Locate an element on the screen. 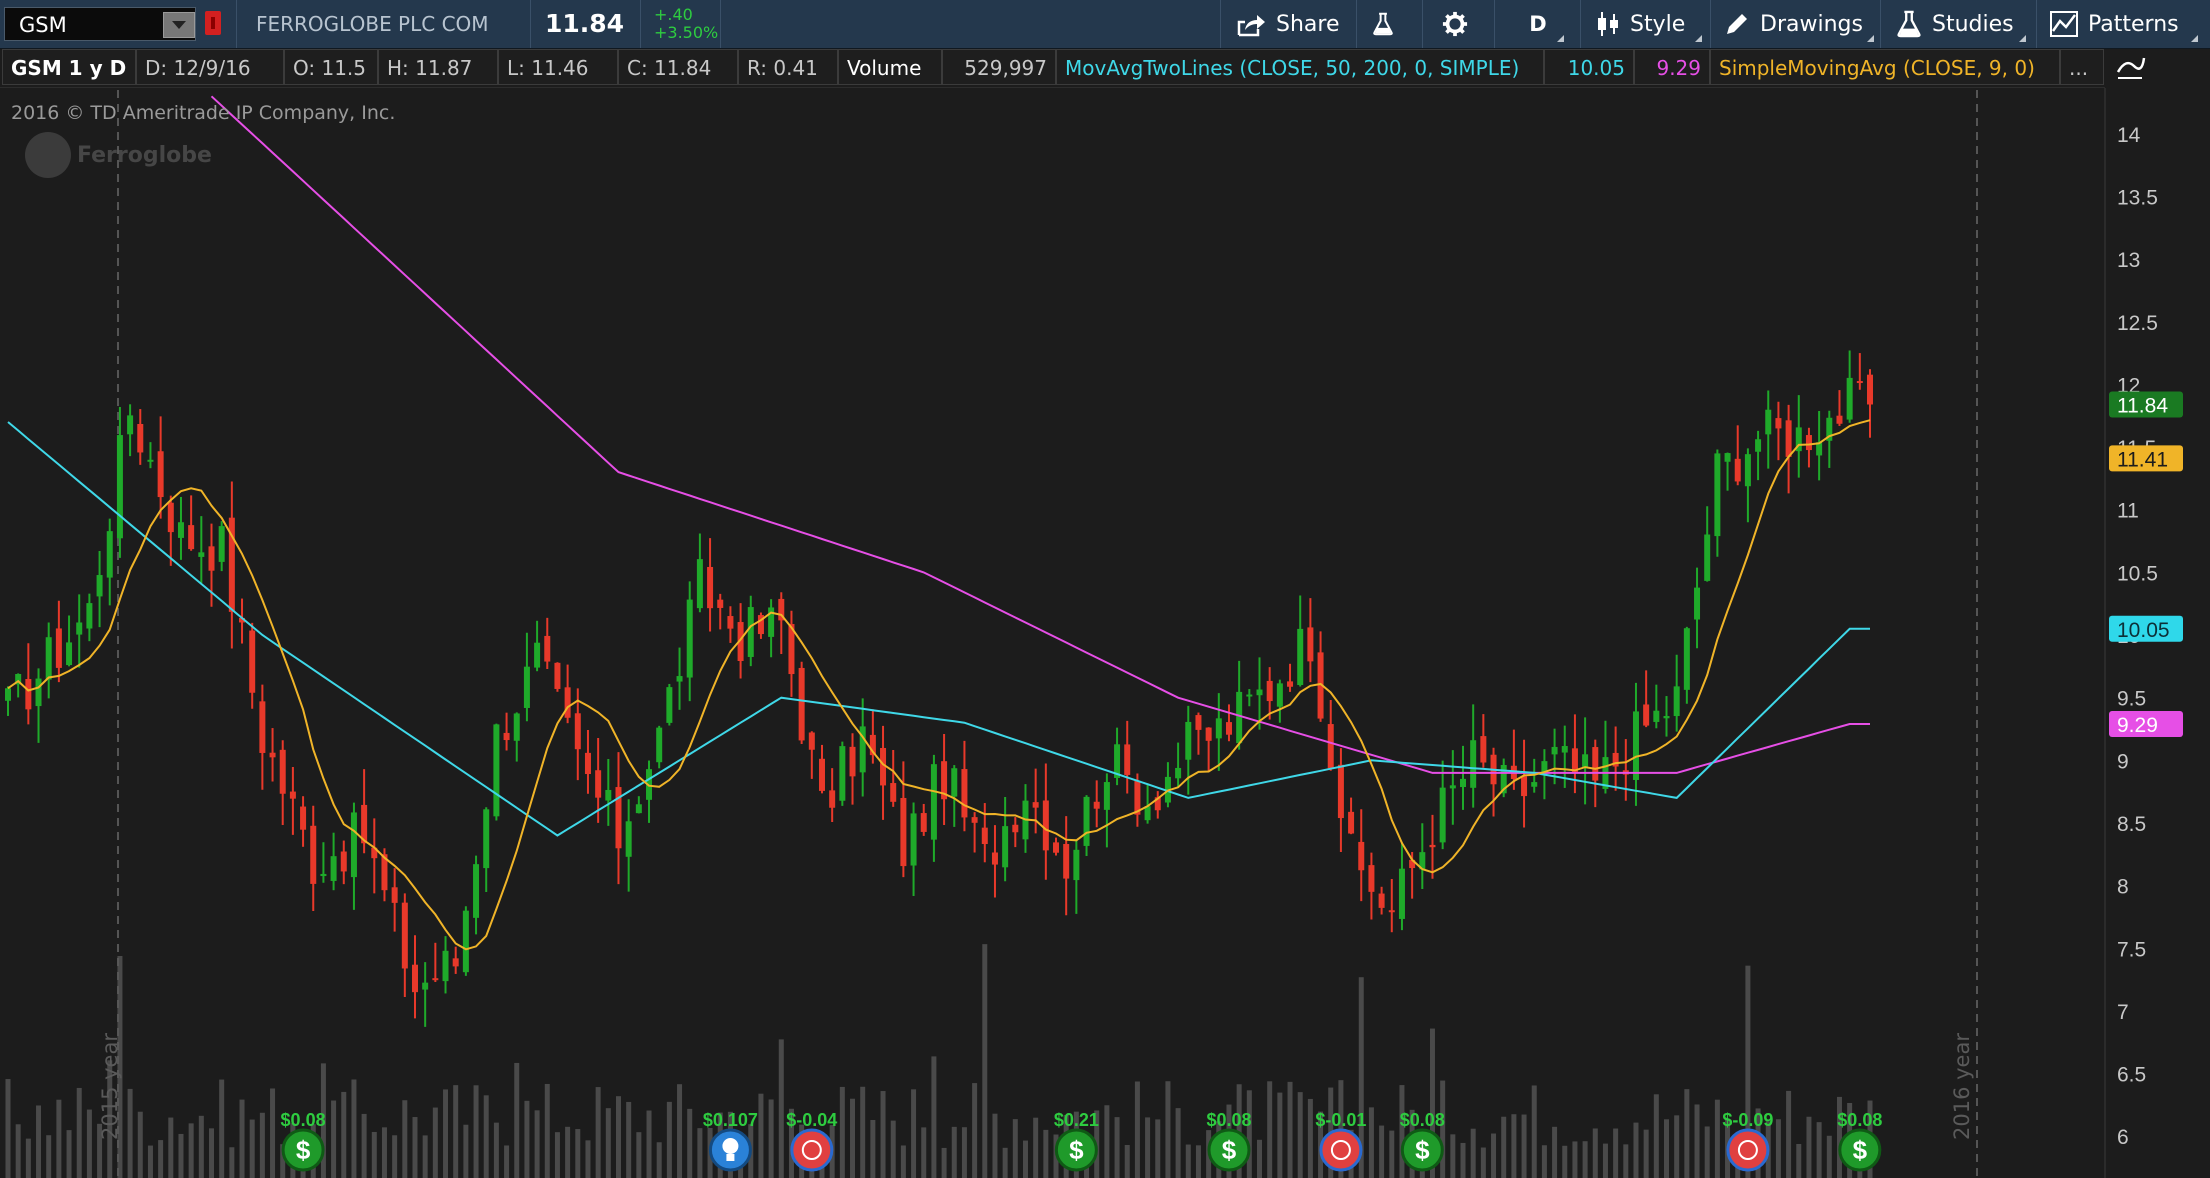  symbol-dropdown-arrow is located at coordinates (179, 25).